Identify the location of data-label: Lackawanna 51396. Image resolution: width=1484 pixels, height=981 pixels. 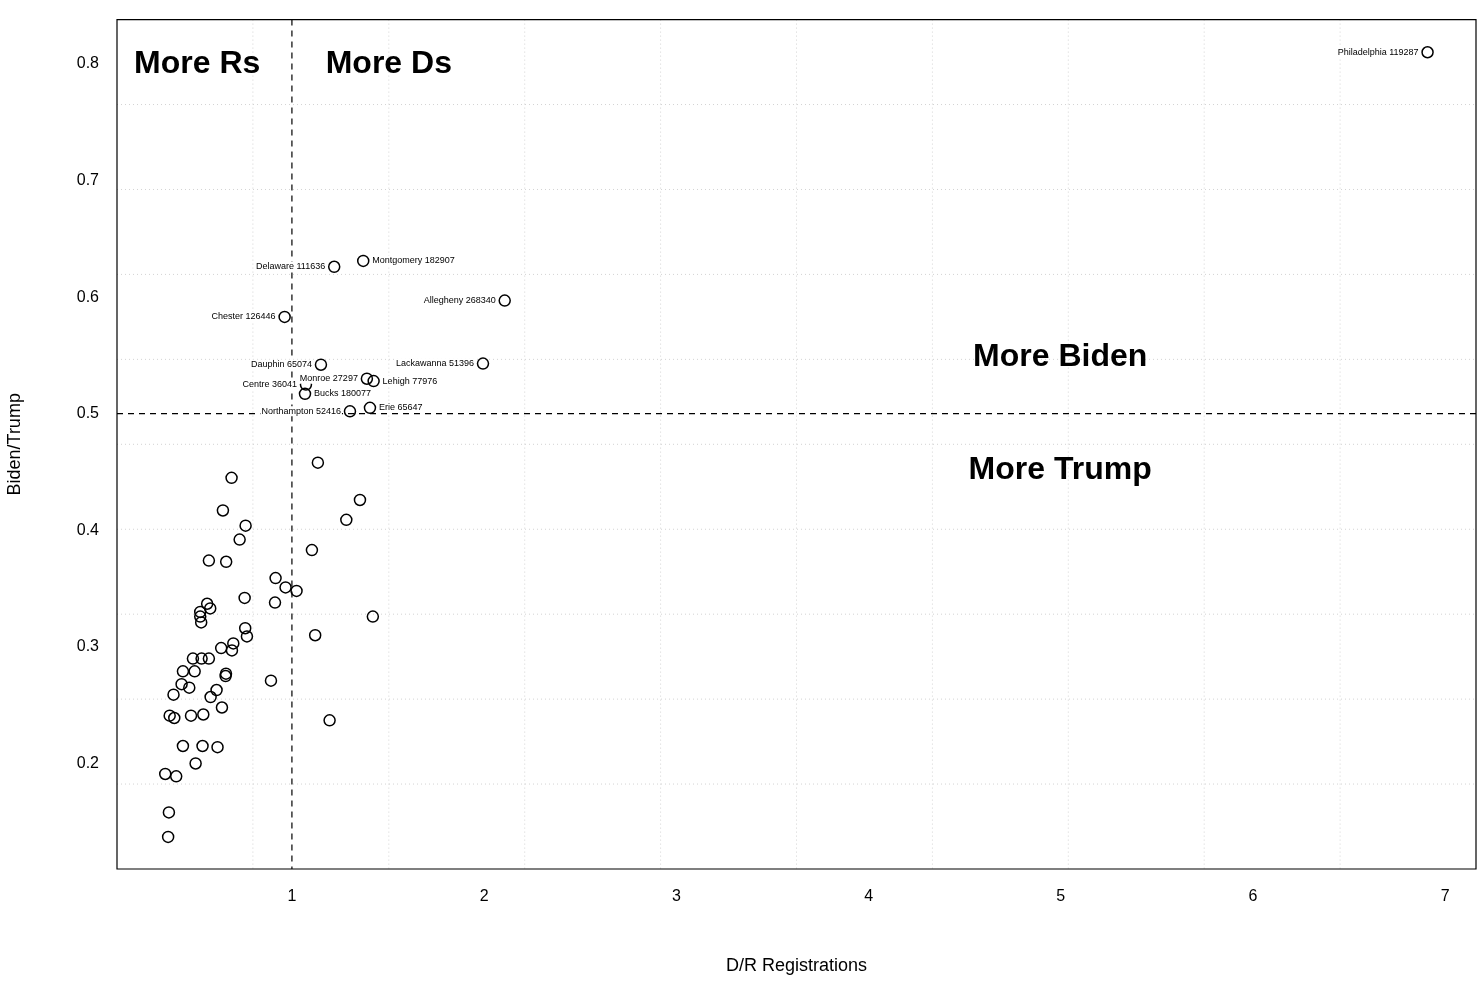
(434, 363).